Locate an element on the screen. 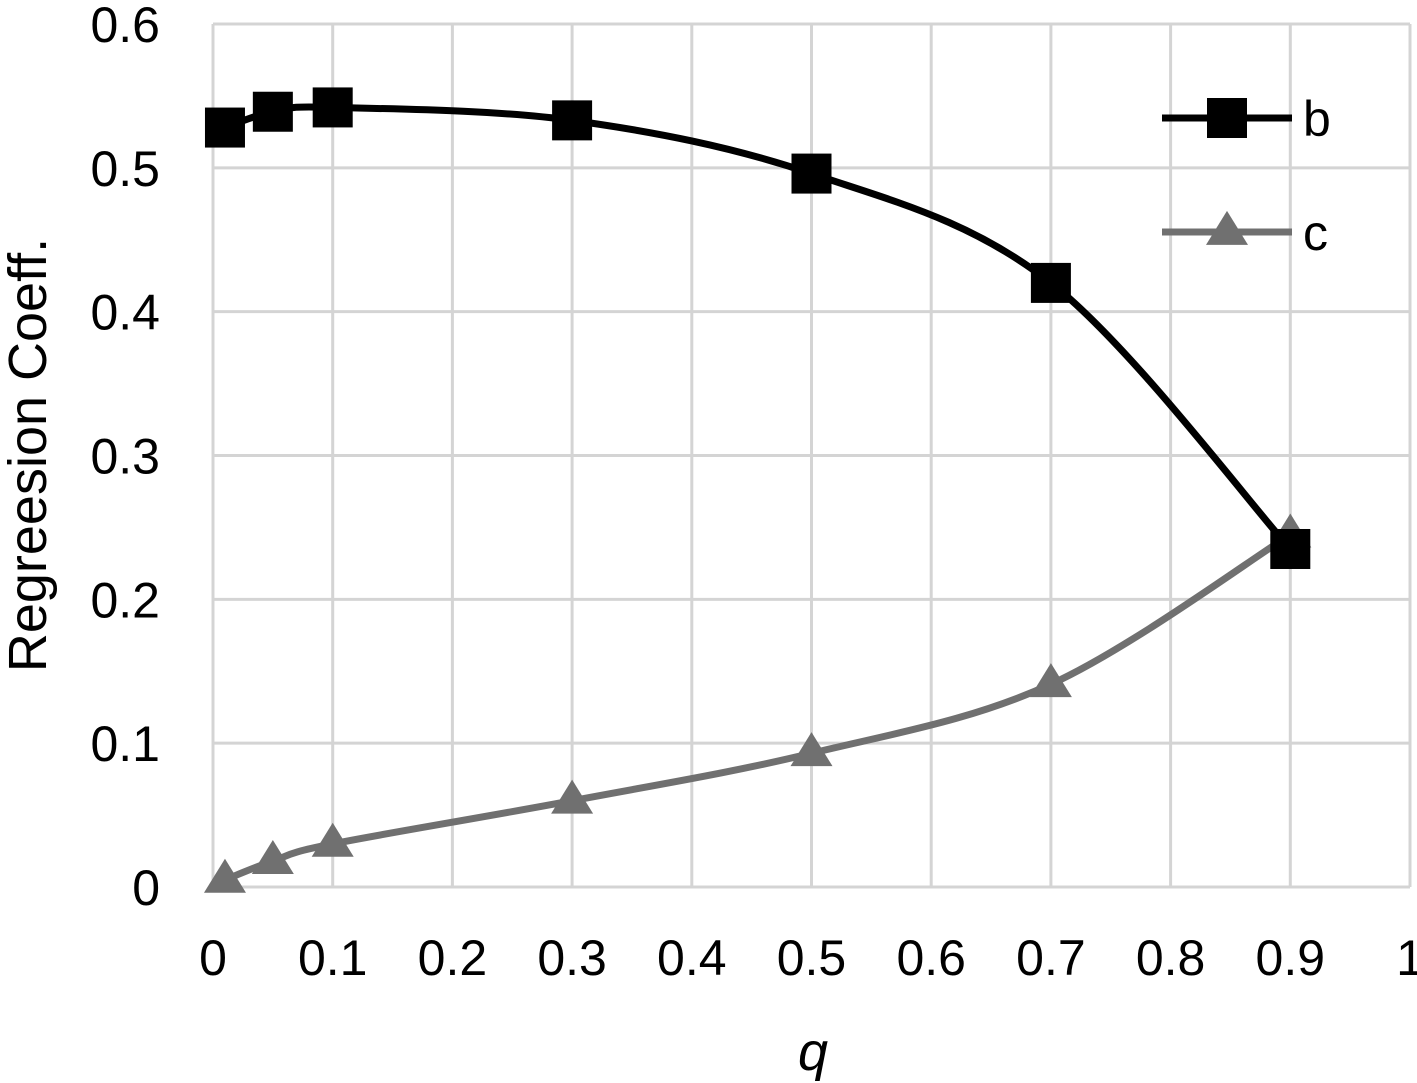 This screenshot has height=1083, width=1417. x-tick-label: 0.7 is located at coordinates (1051, 958).